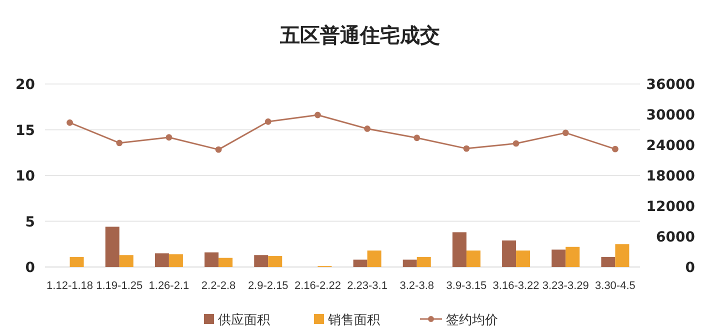 The width and height of the screenshot is (719, 335). I want to click on x-tick-label: 1.12-1.18, so click(70, 286).